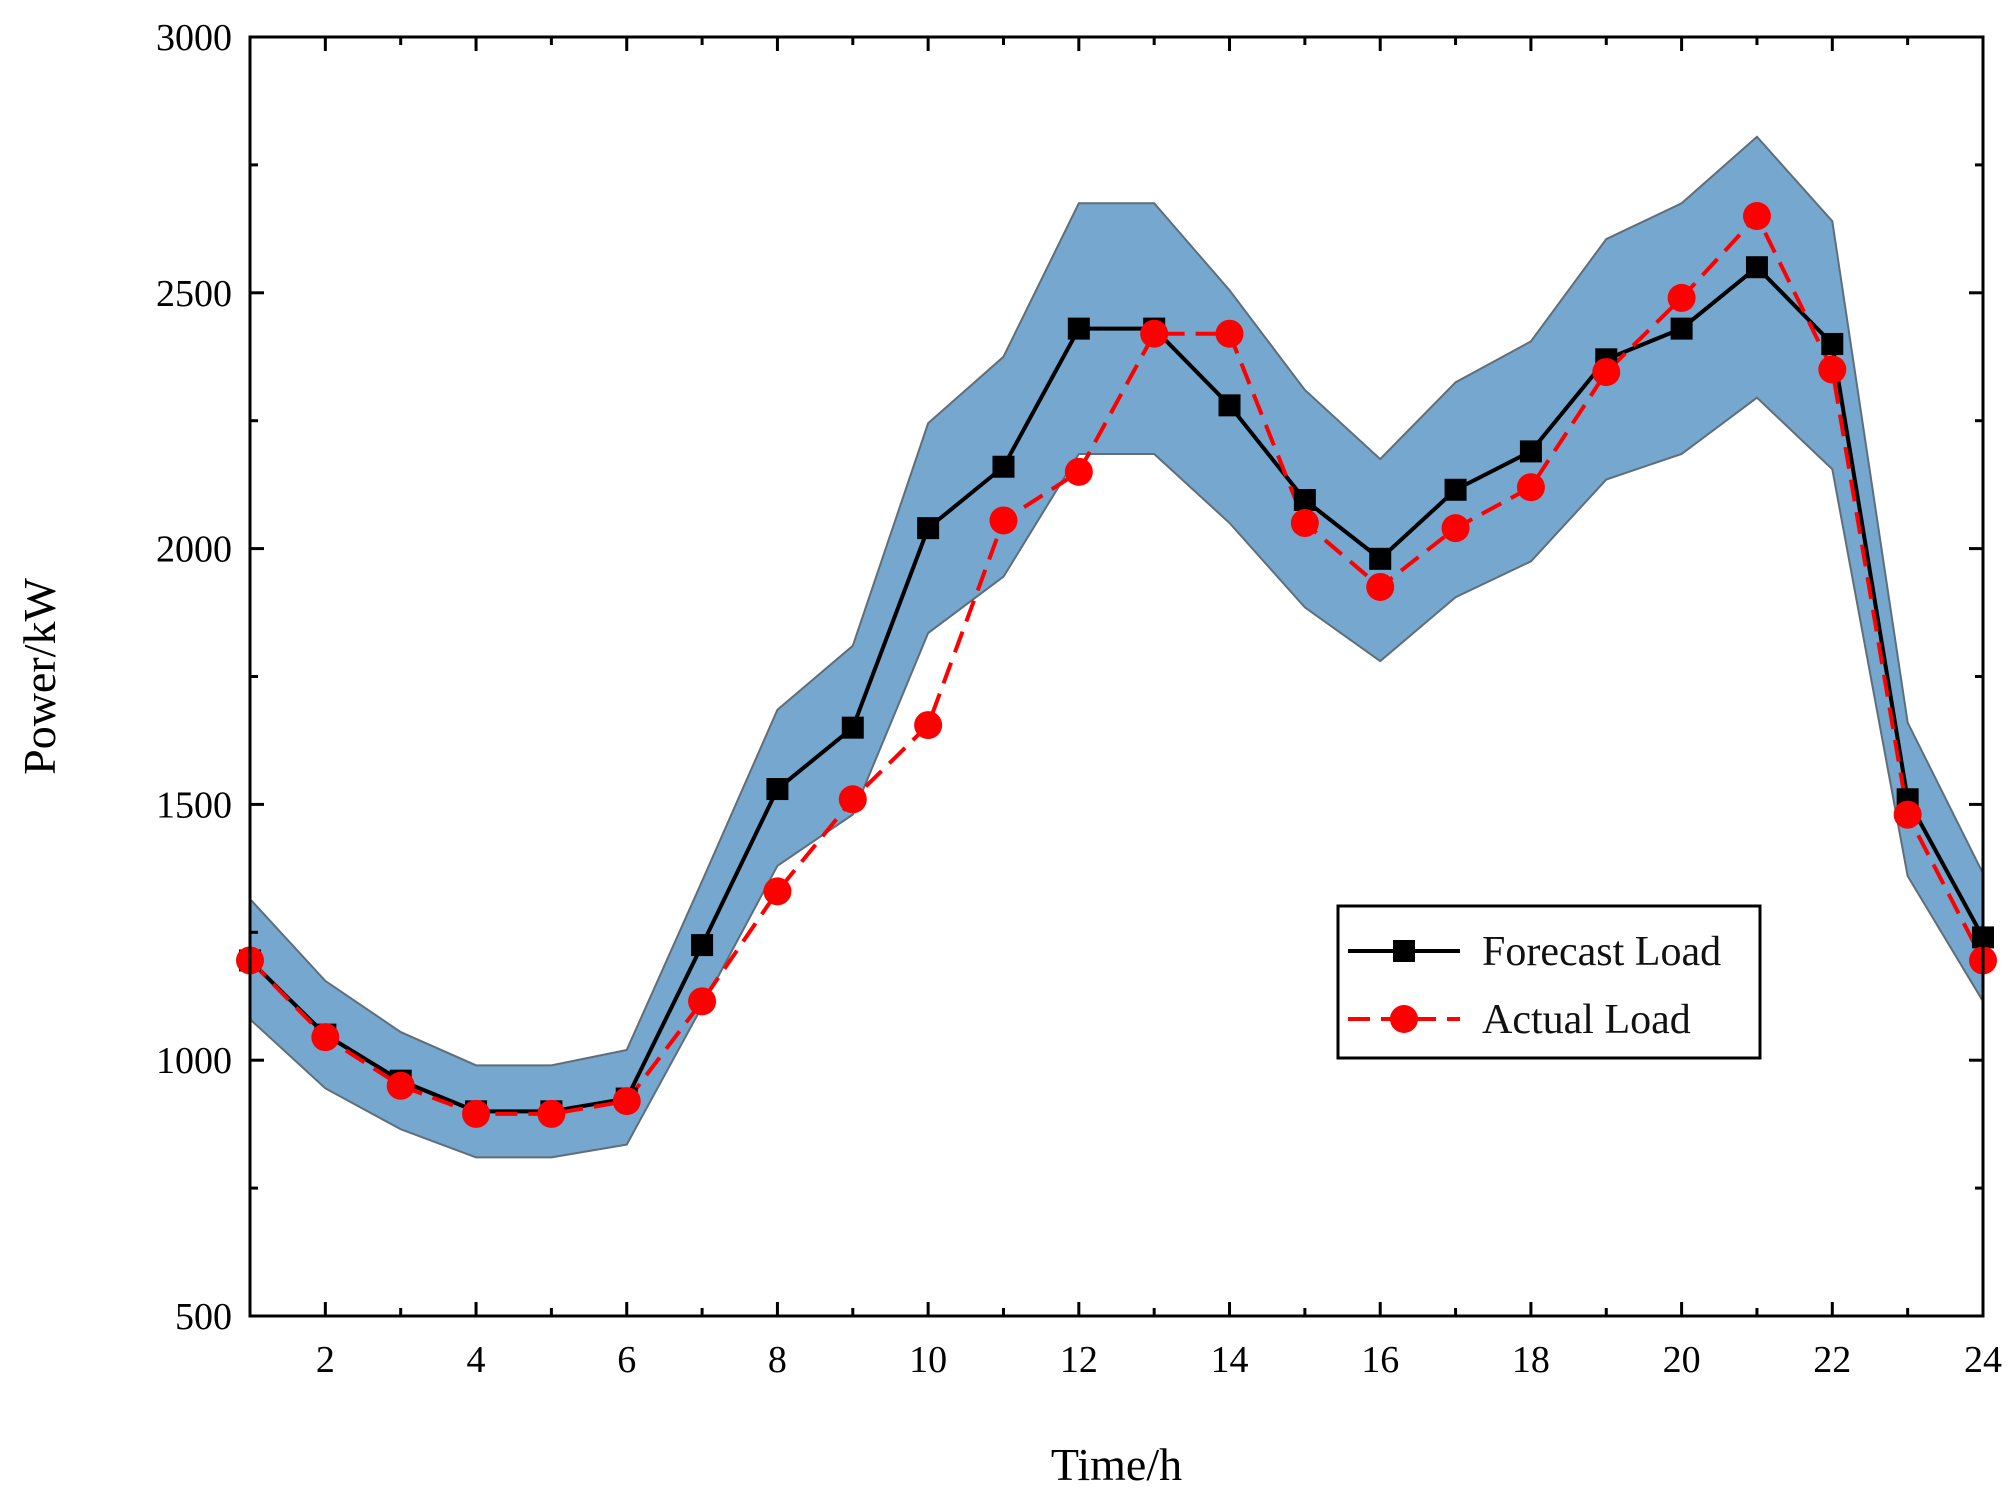 The width and height of the screenshot is (2011, 1501). I want to click on legend-actual-marker, so click(1404, 1019).